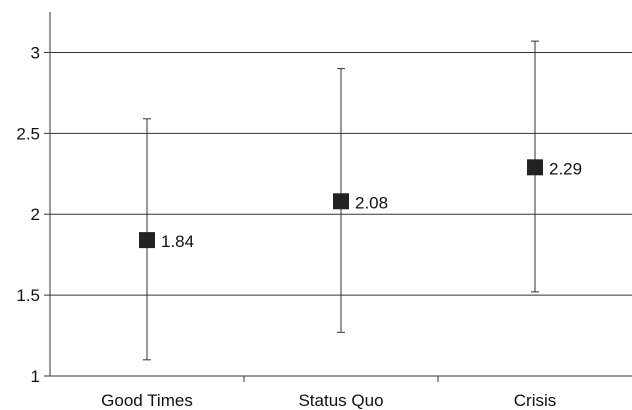 The height and width of the screenshot is (410, 632). I want to click on y-tick-label: 3, so click(35, 52).